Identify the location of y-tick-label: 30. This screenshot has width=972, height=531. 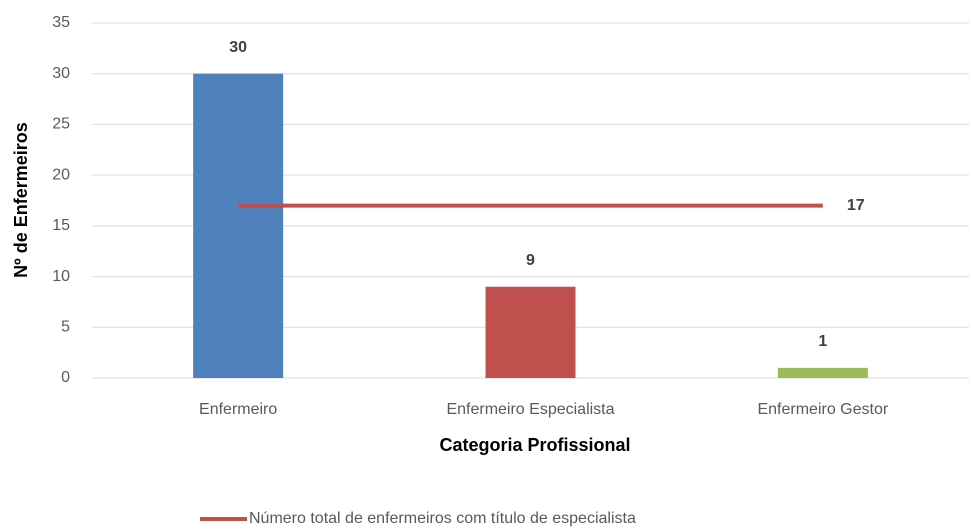
(61, 73).